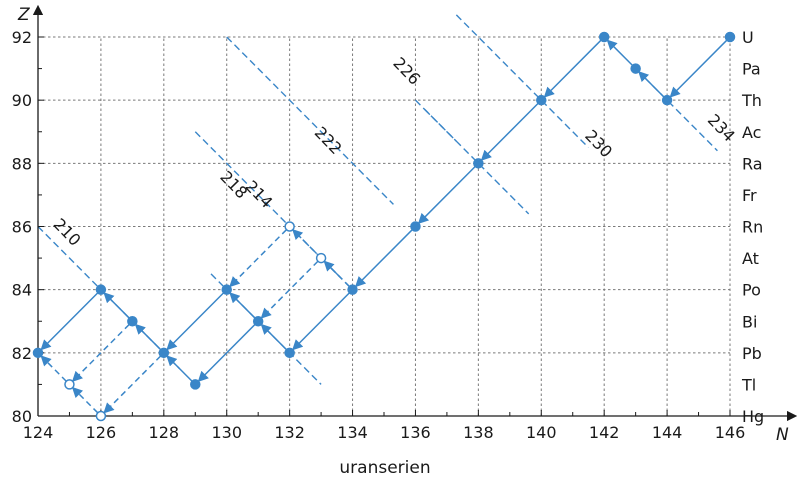 This screenshot has width=803, height=483. Describe the element at coordinates (38, 432) in the screenshot. I see `x-tick-label: 124` at that location.